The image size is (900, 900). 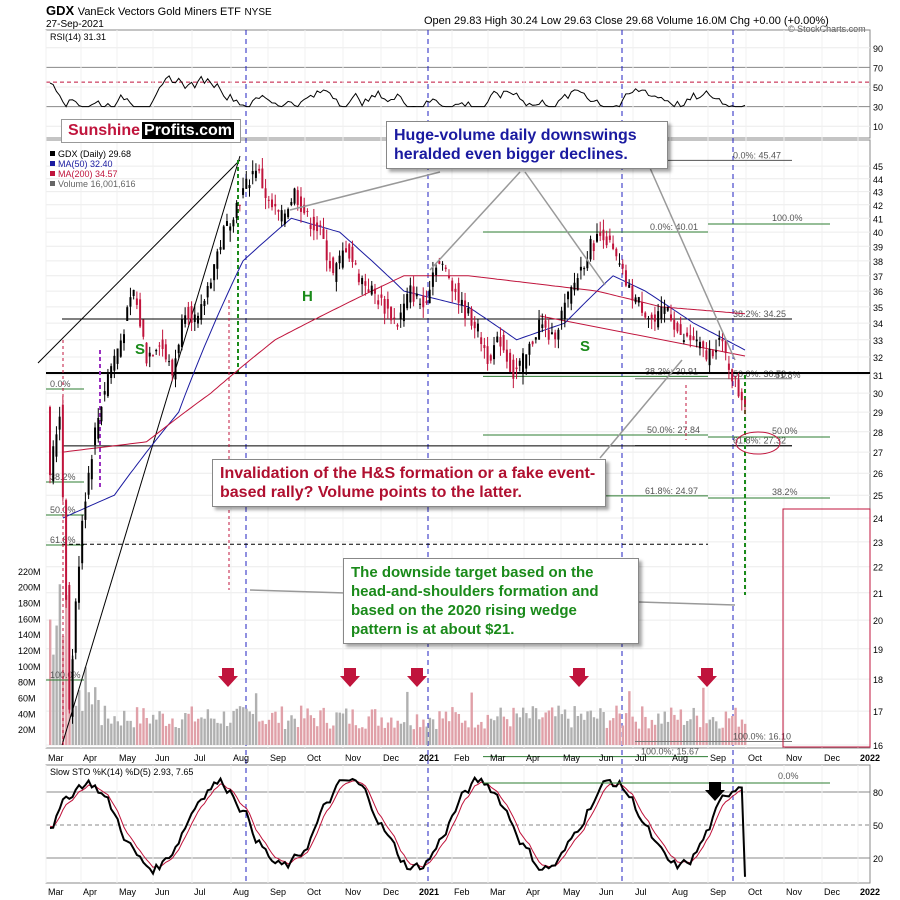 I want to click on fib-2020-label: 100.0%: 16.10, so click(x=762, y=737).